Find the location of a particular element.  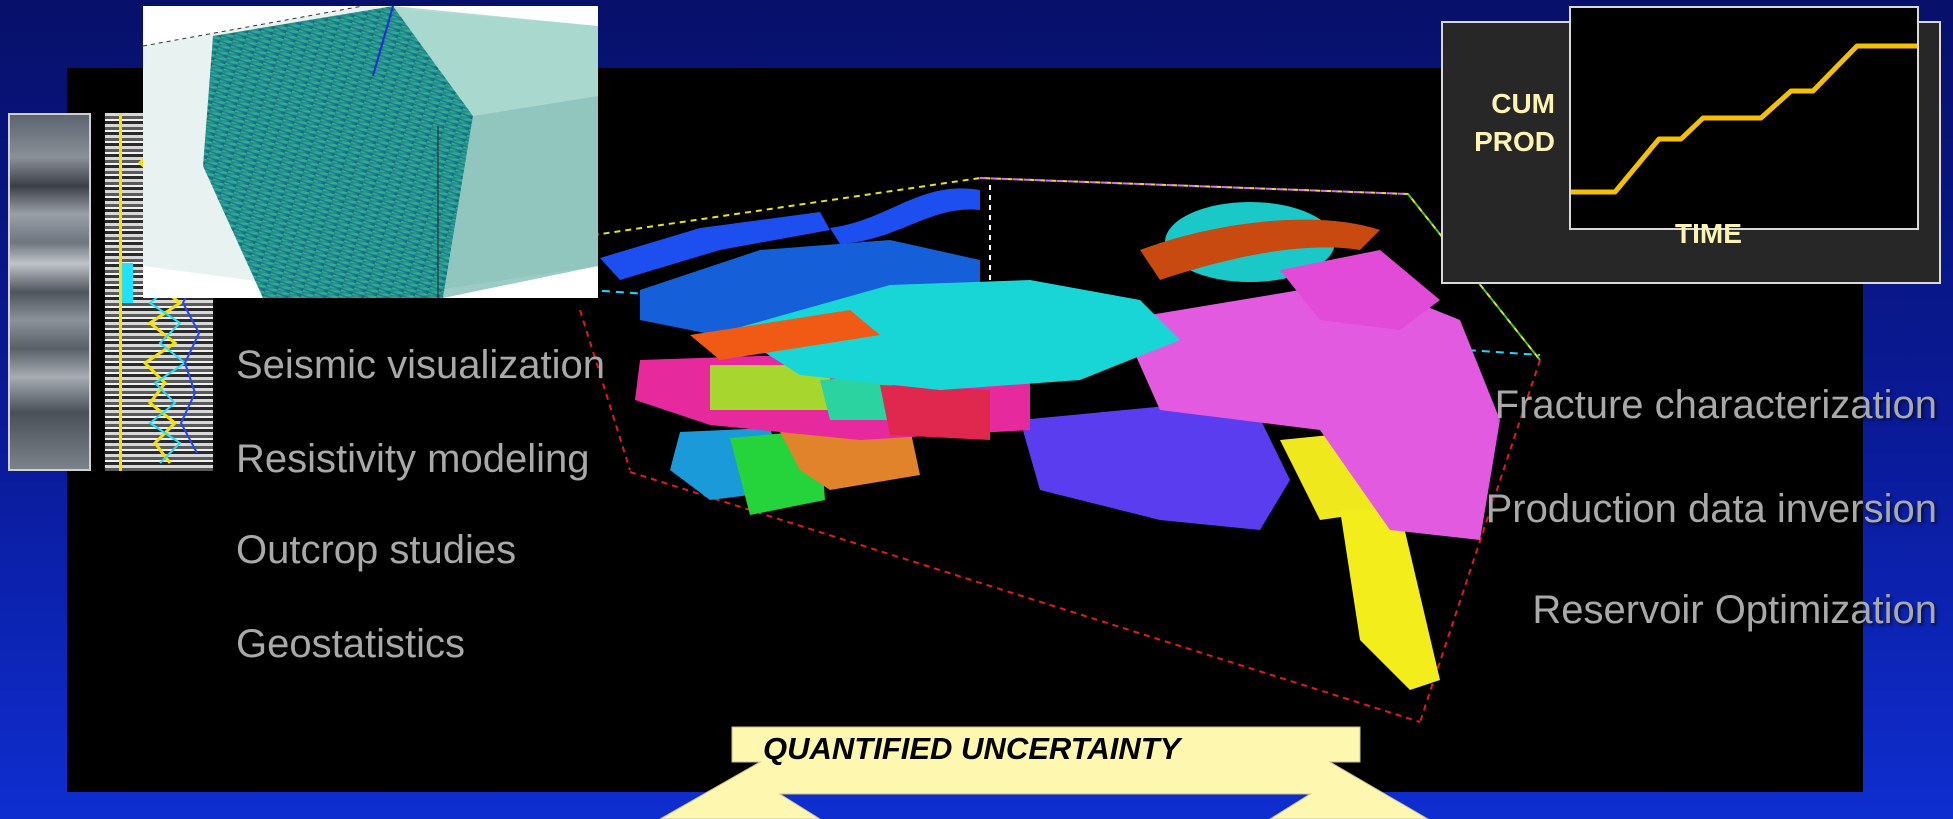

chart-ylabel-line2: PROD is located at coordinates (1514, 141).